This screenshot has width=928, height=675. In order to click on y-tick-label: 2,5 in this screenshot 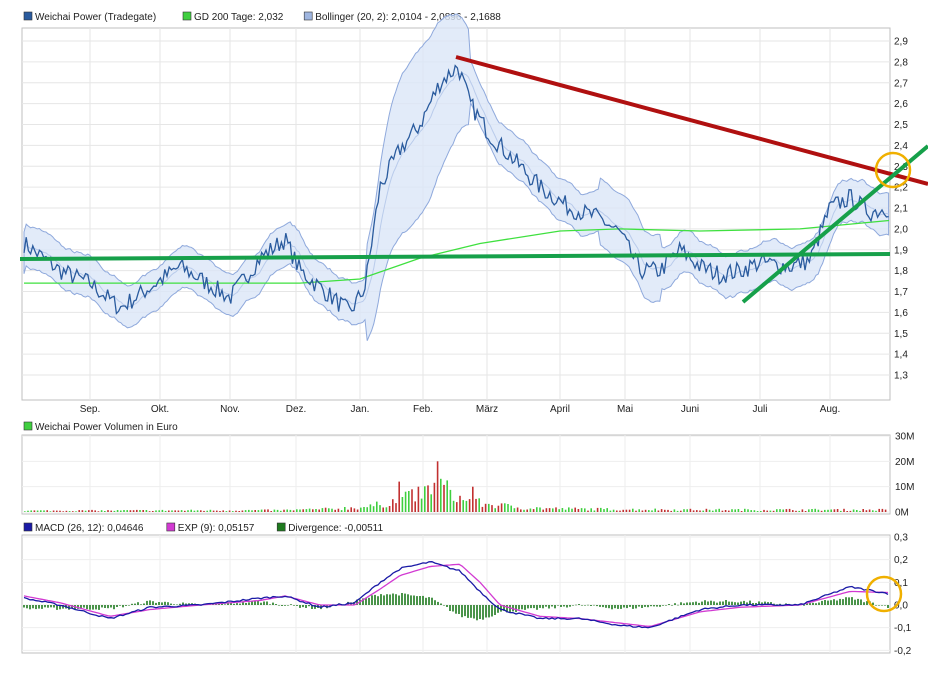, I will do `click(901, 125)`.